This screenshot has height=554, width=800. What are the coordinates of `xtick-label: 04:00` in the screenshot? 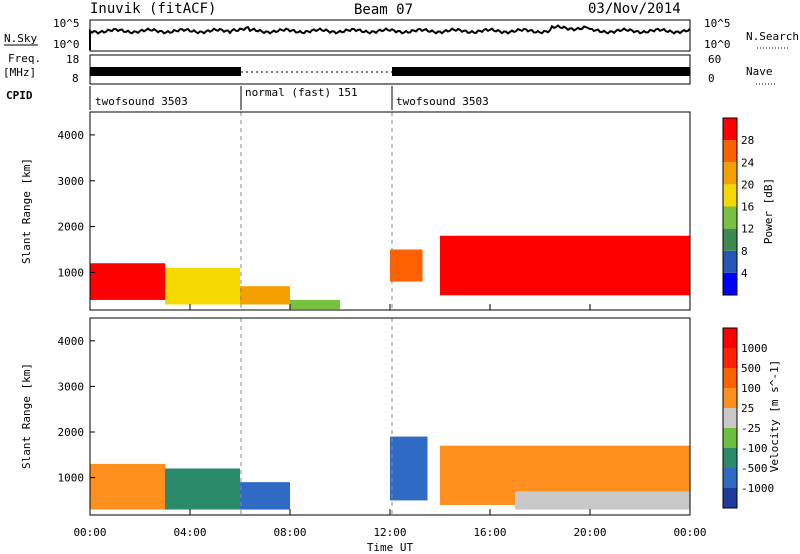 It's located at (189, 532).